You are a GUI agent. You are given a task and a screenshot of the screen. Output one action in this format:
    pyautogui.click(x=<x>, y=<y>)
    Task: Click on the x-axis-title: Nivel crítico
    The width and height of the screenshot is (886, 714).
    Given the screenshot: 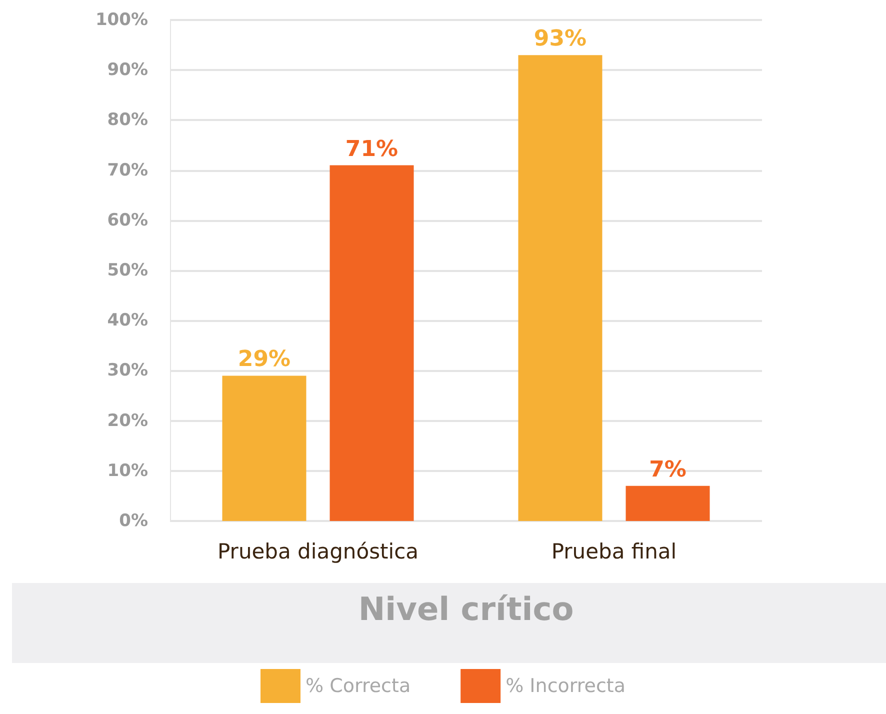 What is the action you would take?
    pyautogui.click(x=466, y=609)
    